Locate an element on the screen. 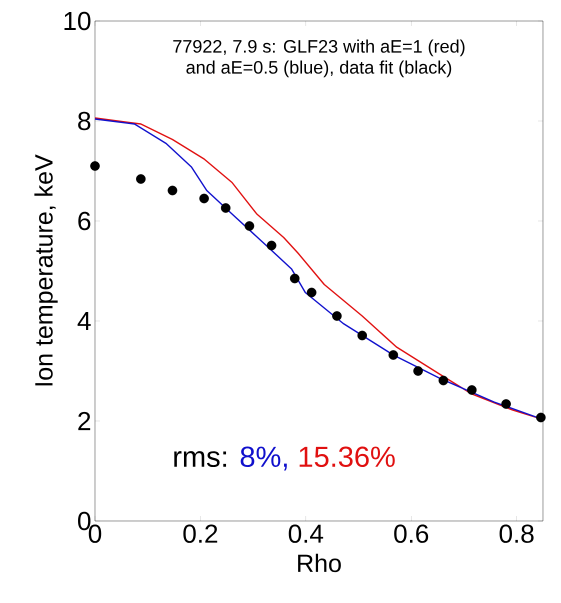 This screenshot has width=561, height=603. x-tick-label: 0.2 is located at coordinates (200, 533).